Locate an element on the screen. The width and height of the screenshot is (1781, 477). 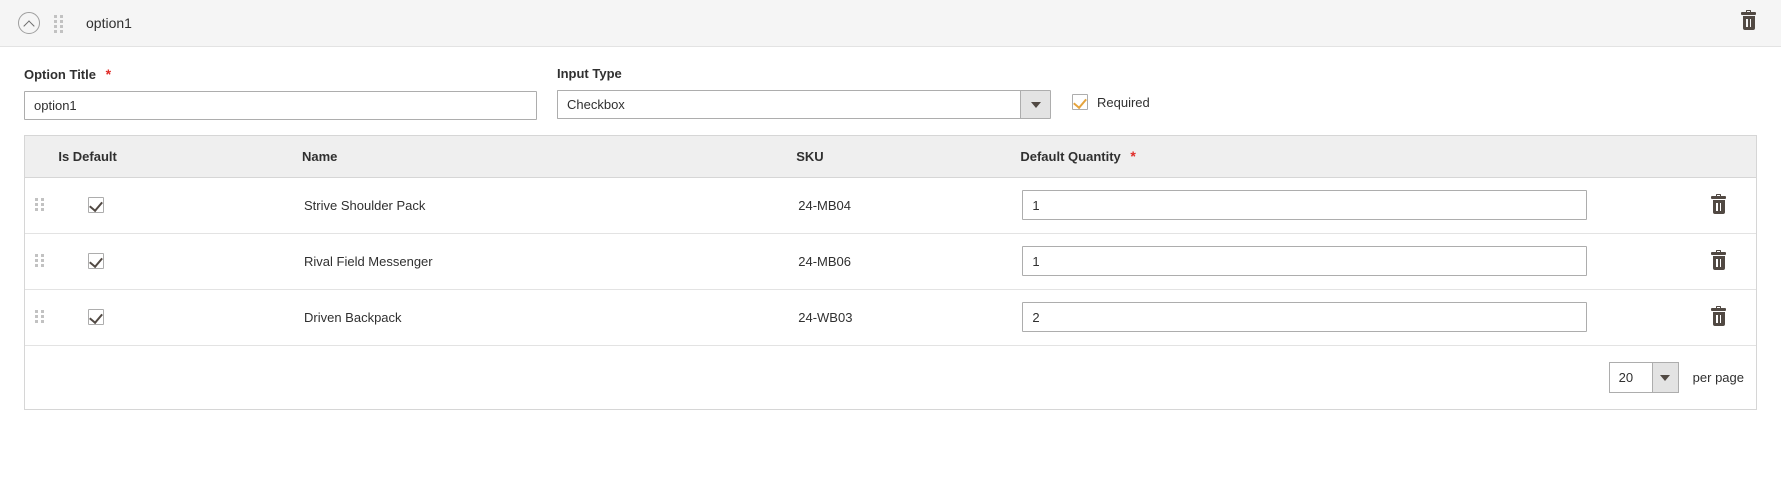
per-page-dropdown-button is located at coordinates (1665, 377).